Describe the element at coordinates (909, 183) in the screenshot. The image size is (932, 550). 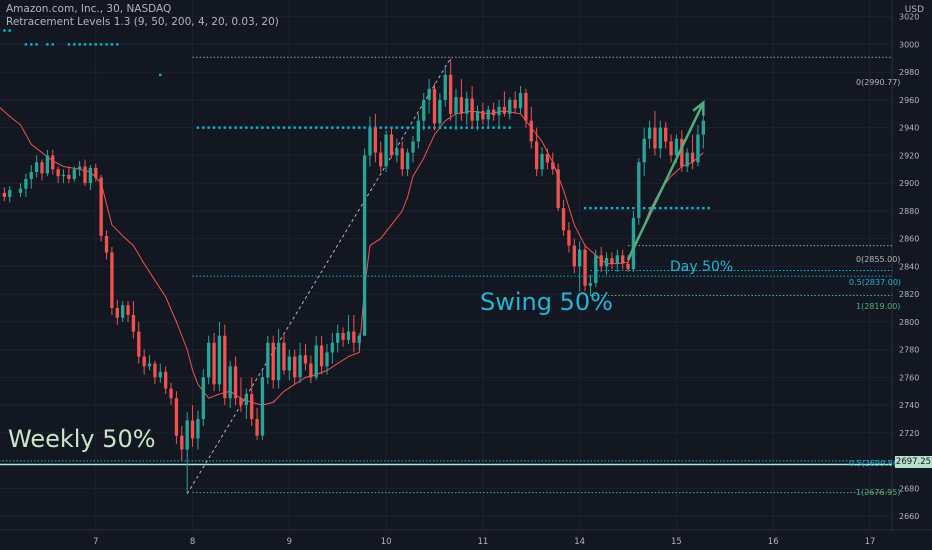
I see `price-tick-label: 2900` at that location.